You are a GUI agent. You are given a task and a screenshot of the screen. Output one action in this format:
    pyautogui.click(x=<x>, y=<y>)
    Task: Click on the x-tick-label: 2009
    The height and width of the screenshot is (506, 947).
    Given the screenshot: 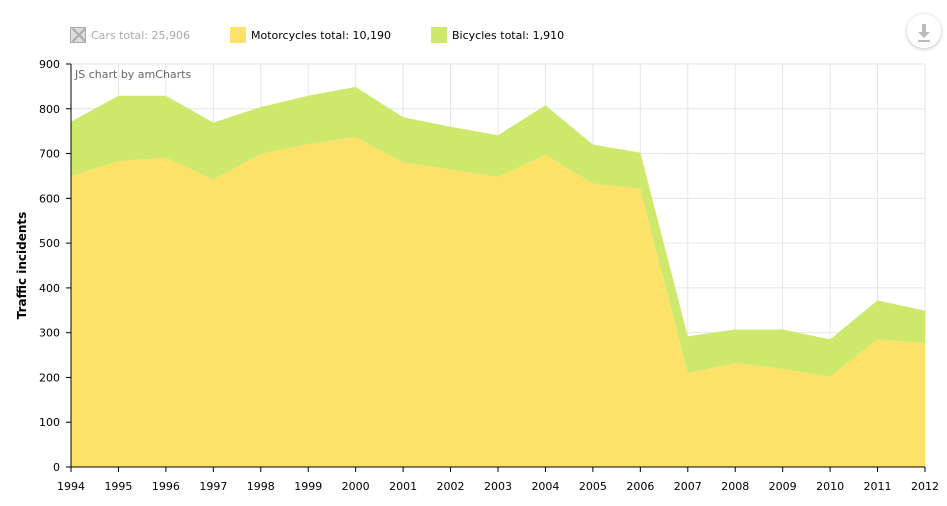 What is the action you would take?
    pyautogui.click(x=783, y=486)
    